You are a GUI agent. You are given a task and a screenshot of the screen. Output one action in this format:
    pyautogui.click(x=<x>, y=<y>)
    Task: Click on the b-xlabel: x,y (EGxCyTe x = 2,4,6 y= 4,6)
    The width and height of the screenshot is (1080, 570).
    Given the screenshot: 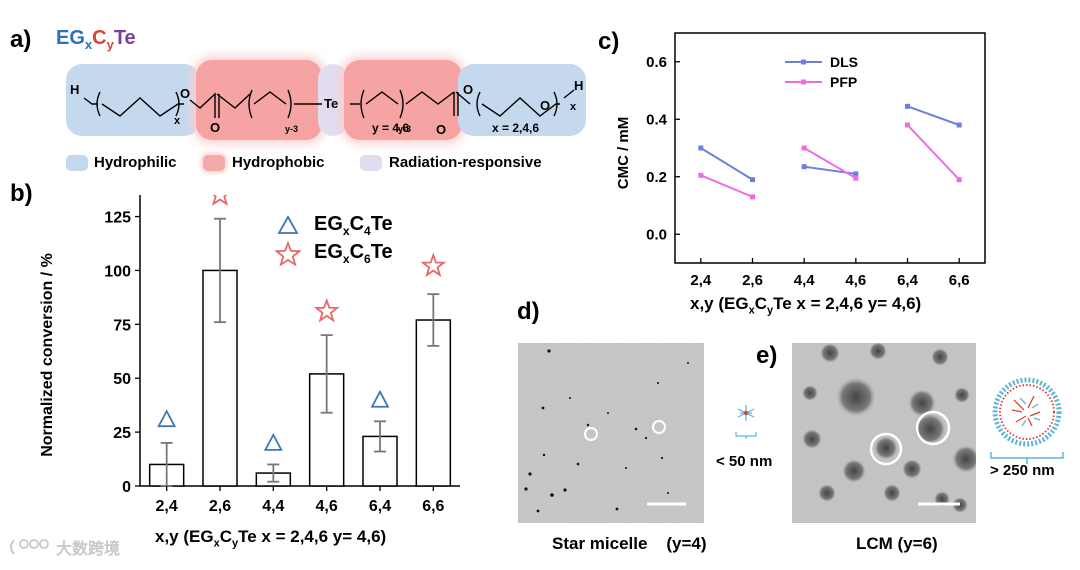 What is the action you would take?
    pyautogui.click(x=270, y=538)
    